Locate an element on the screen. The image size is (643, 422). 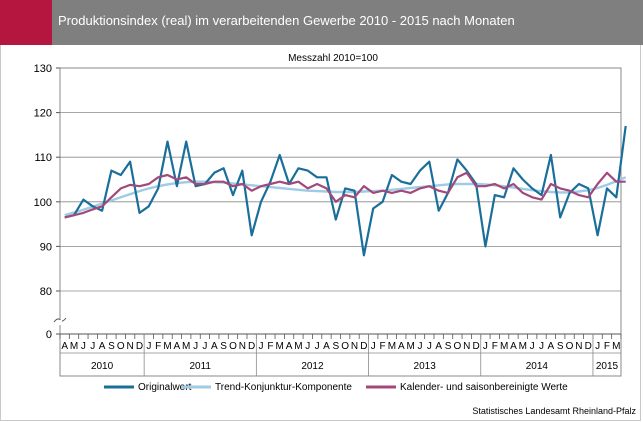
y-axis: 0 80 90 100 110 120 130 is located at coordinates (50, 202).